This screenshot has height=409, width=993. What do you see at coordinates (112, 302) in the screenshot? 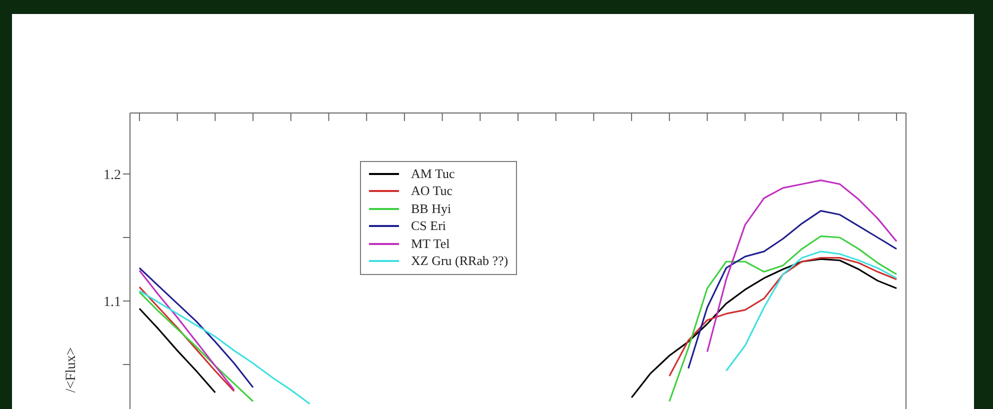
I see `y-tick-label: 1.1` at bounding box center [112, 302].